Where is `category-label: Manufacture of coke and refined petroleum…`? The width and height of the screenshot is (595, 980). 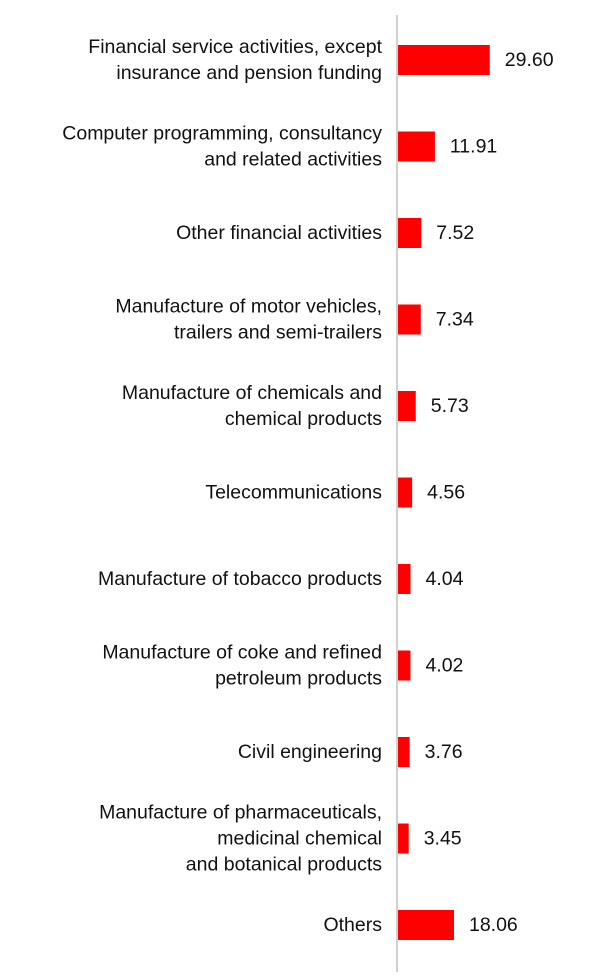 category-label: Manufacture of coke and refined petroleum… is located at coordinates (242, 666).